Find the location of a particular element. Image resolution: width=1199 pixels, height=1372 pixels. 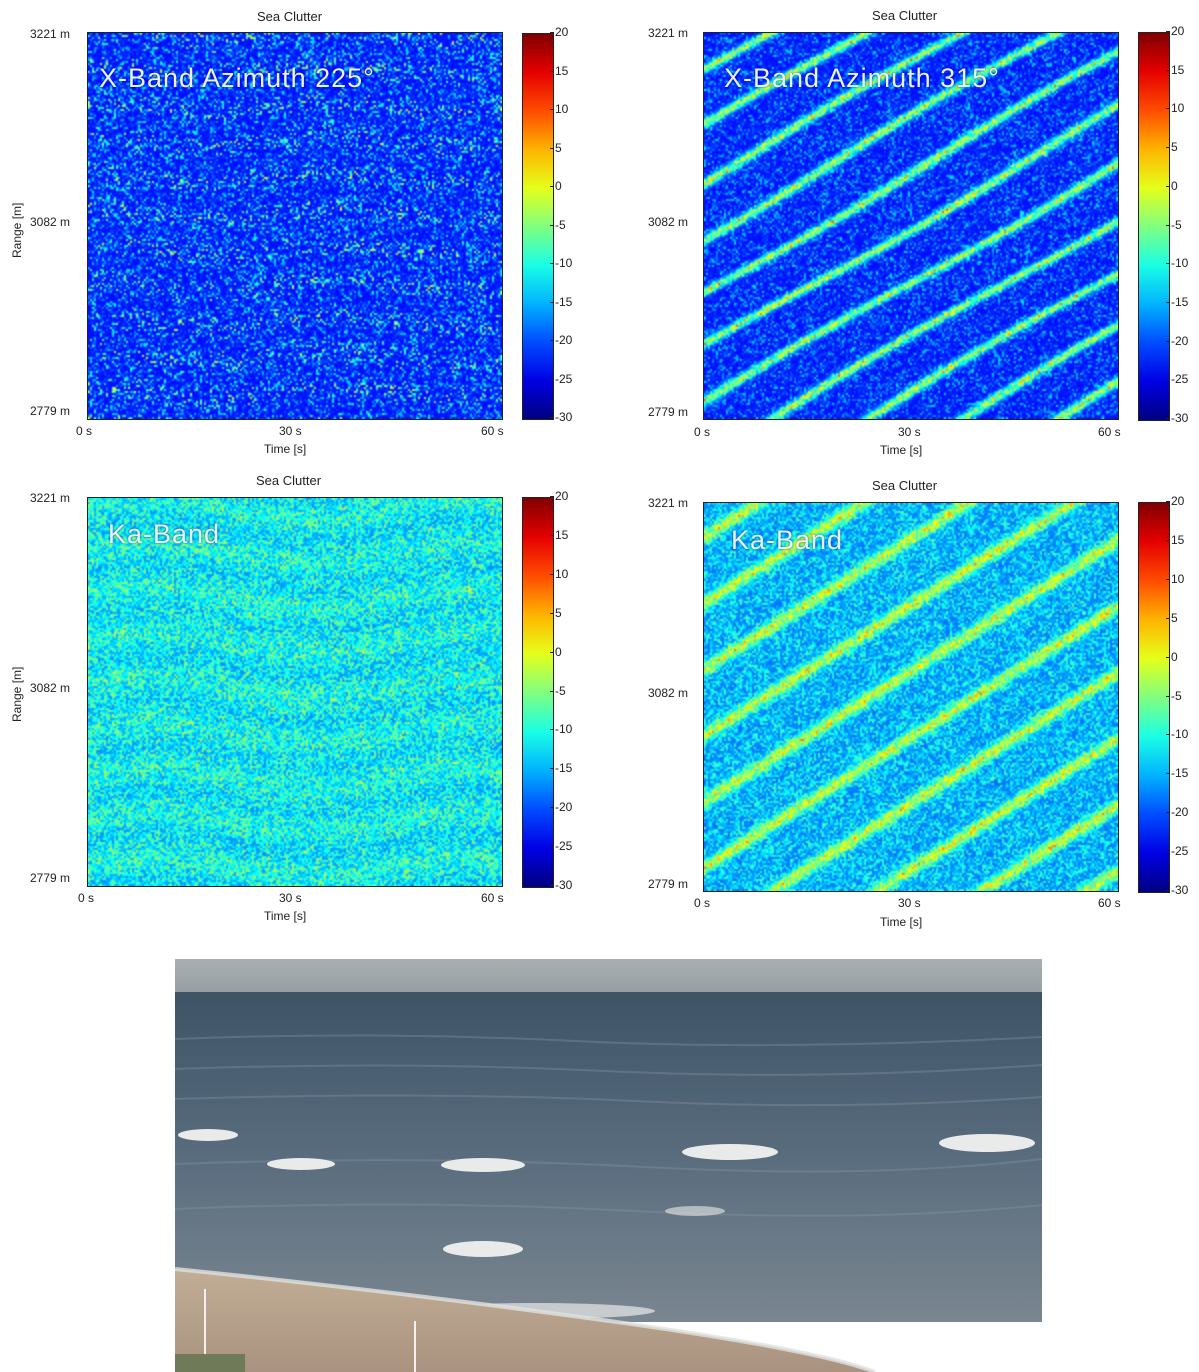

band-overlay-label: X-Band Azimuth 225° is located at coordinates (237, 78).